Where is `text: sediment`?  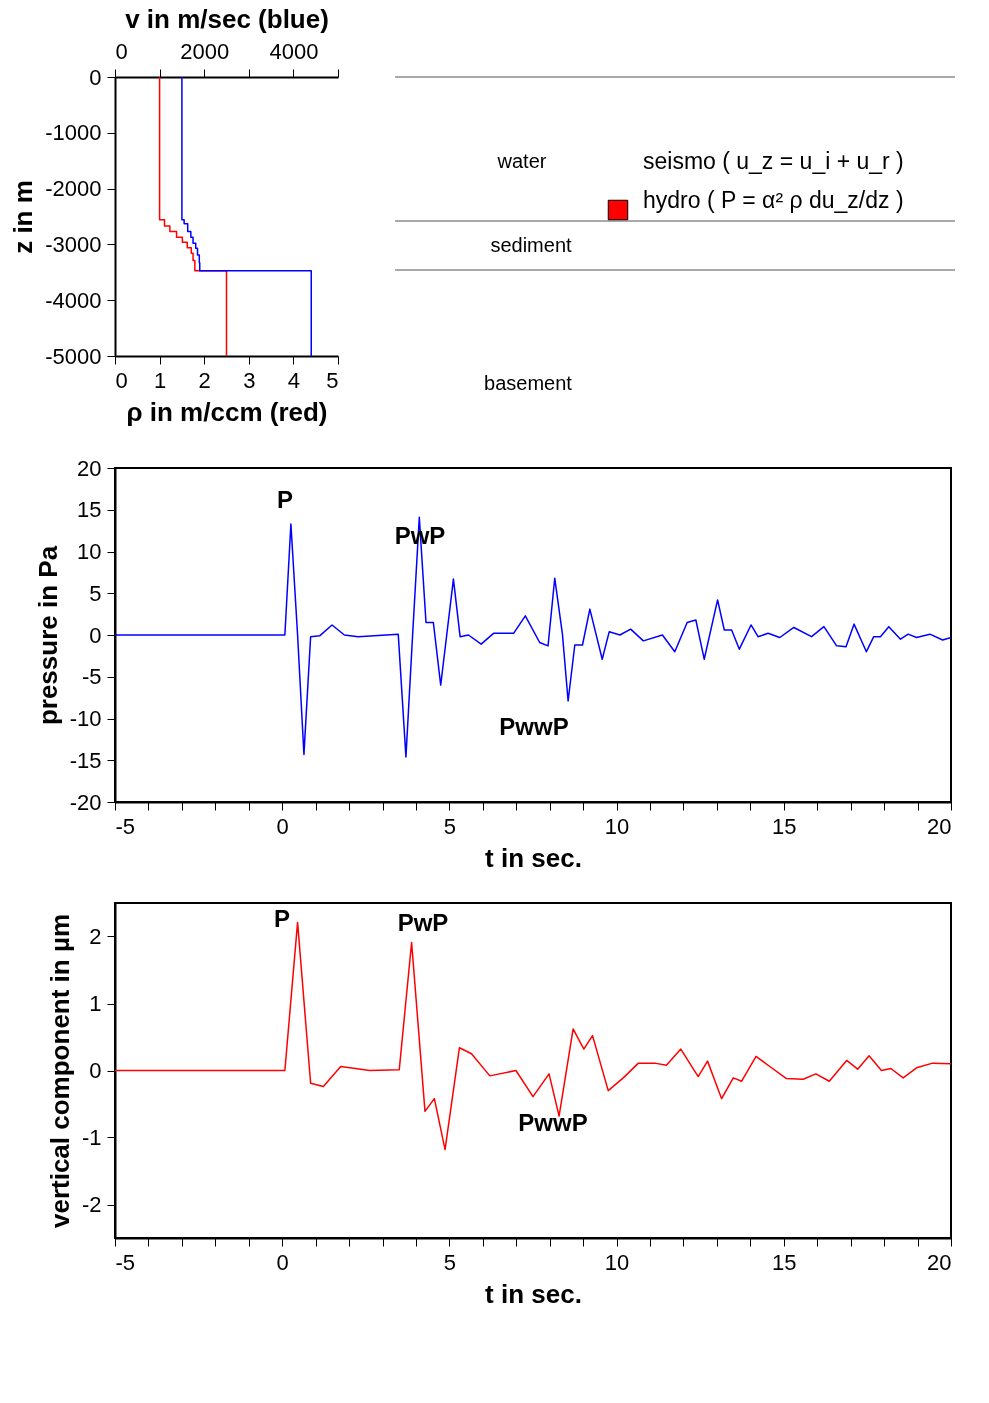 text: sediment is located at coordinates (531, 245).